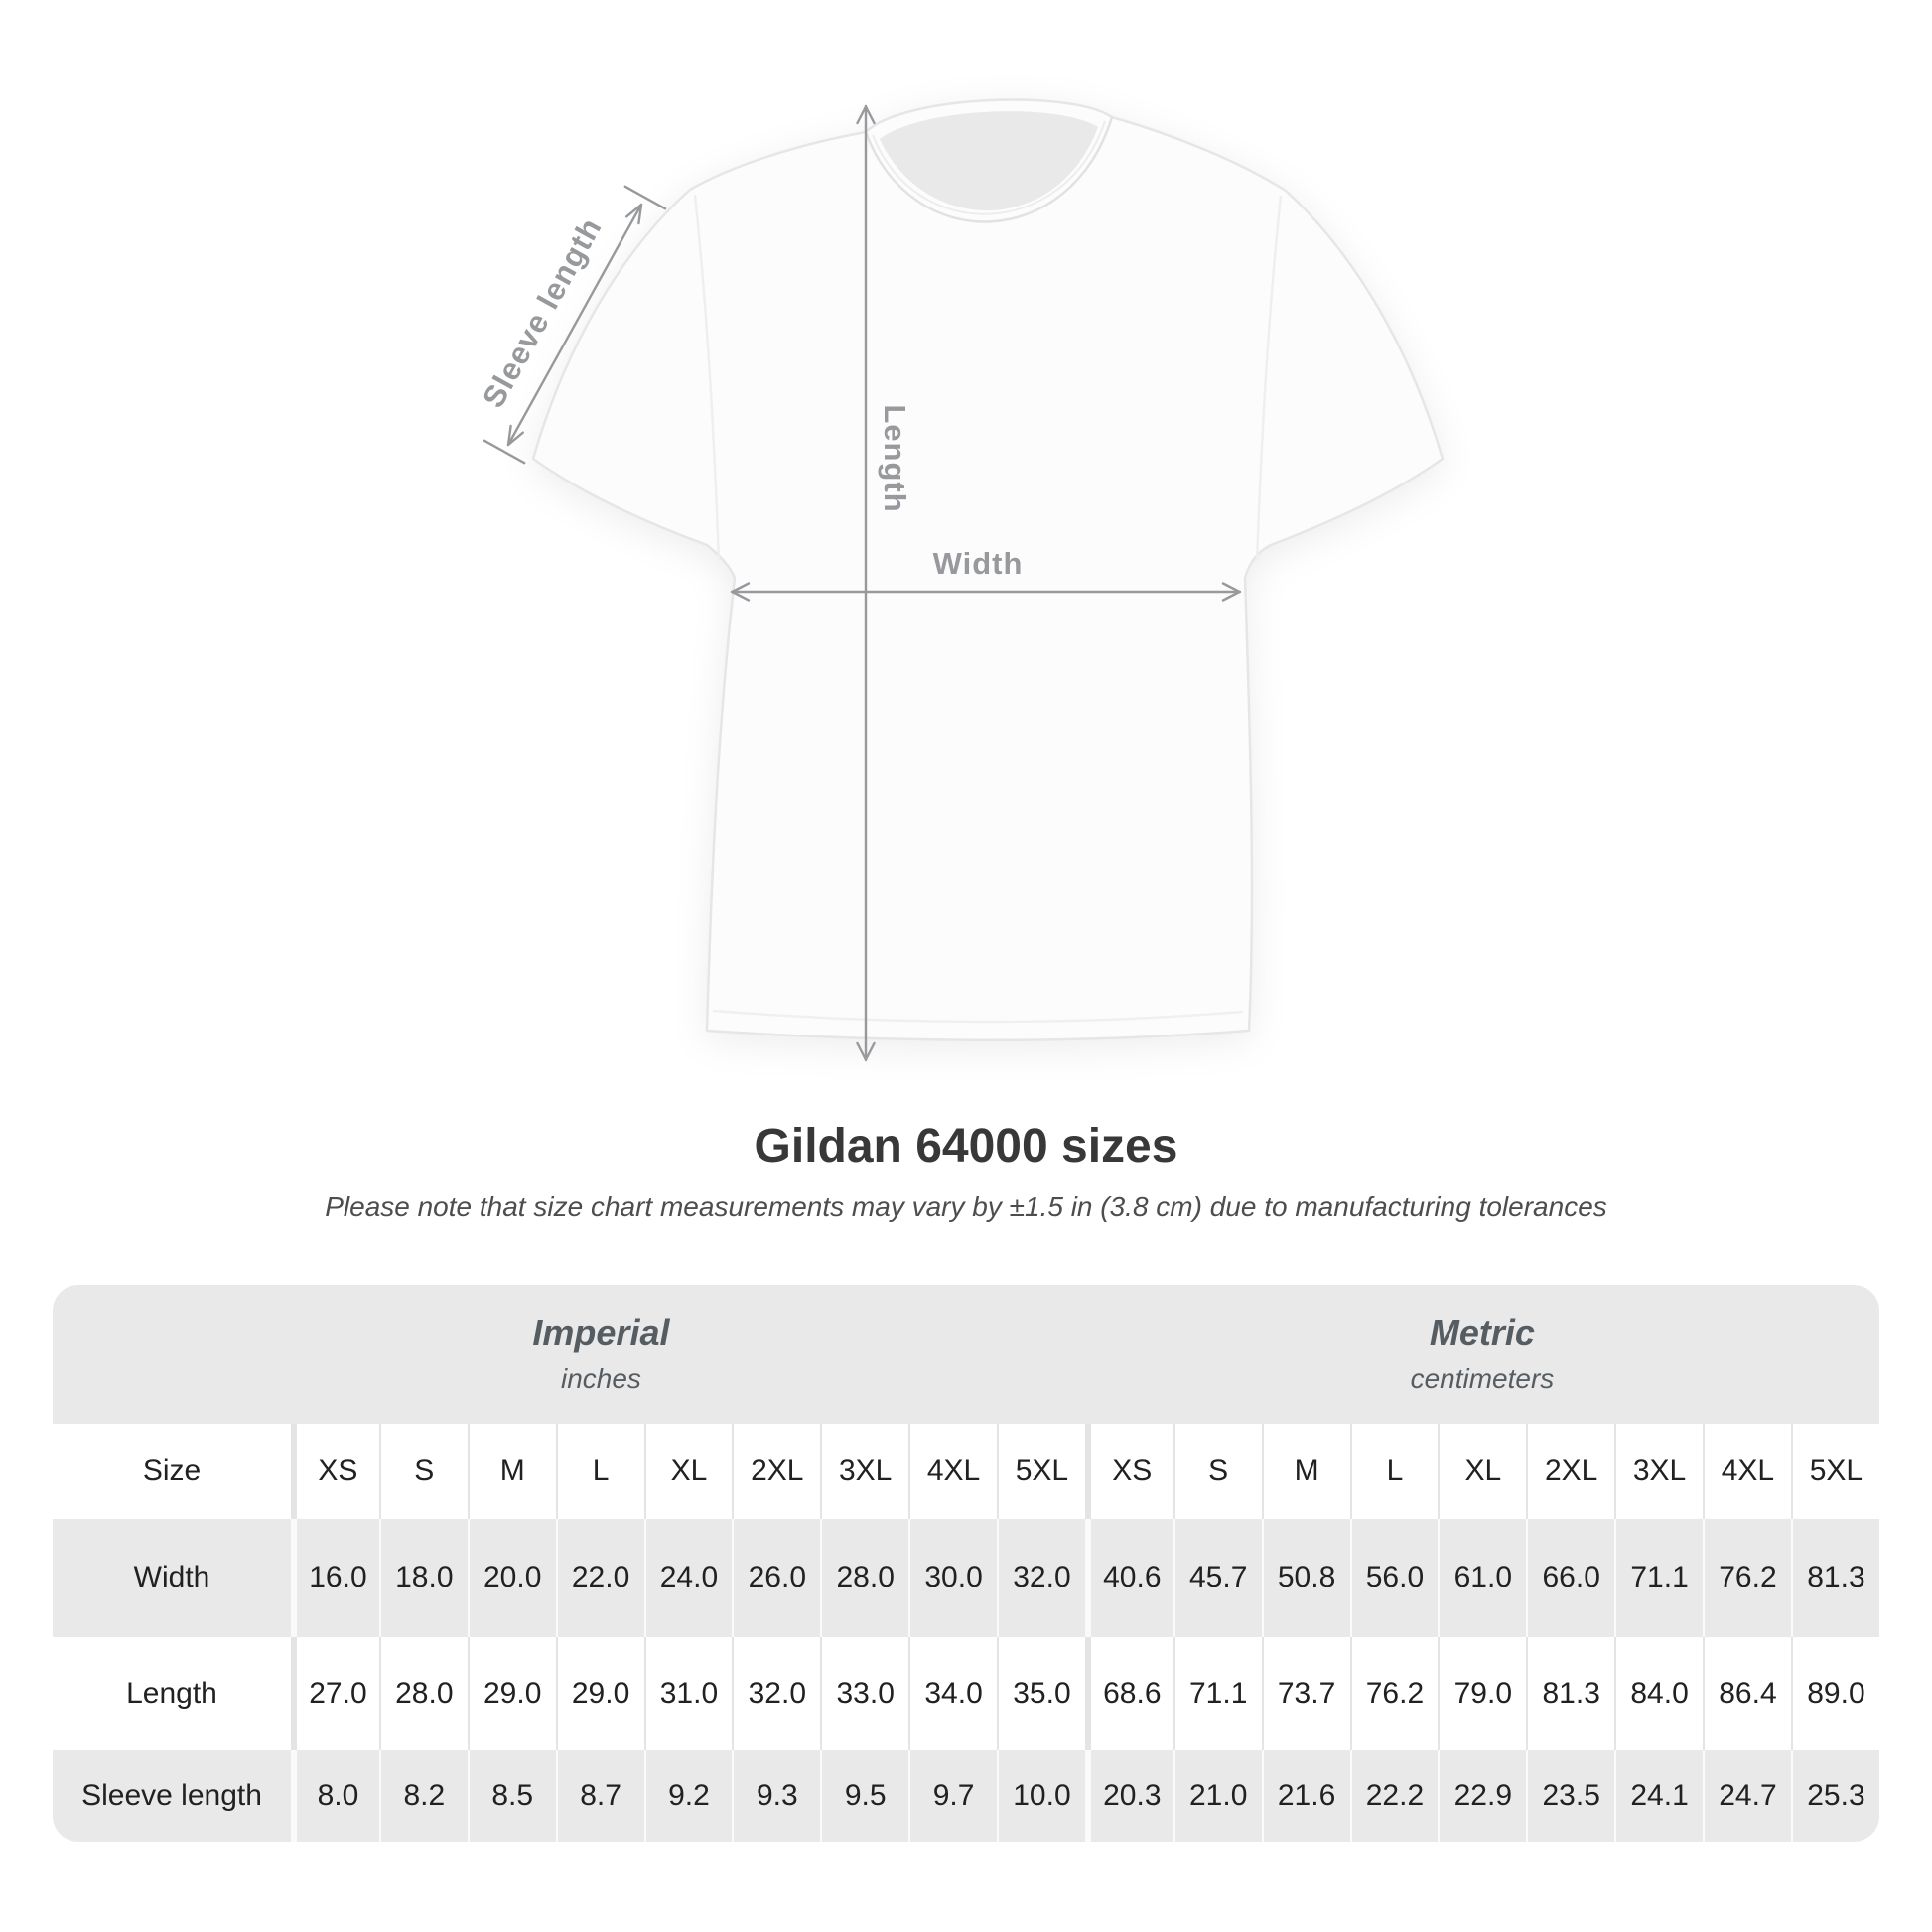 The width and height of the screenshot is (1932, 1932). I want to click on value-cell: 73.7, so click(1305, 1693).